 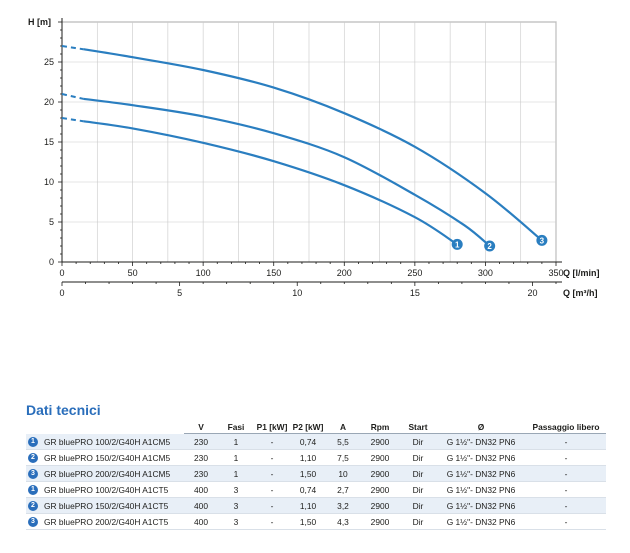 What do you see at coordinates (297, 293) in the screenshot?
I see `x2-tick-label: 10` at bounding box center [297, 293].